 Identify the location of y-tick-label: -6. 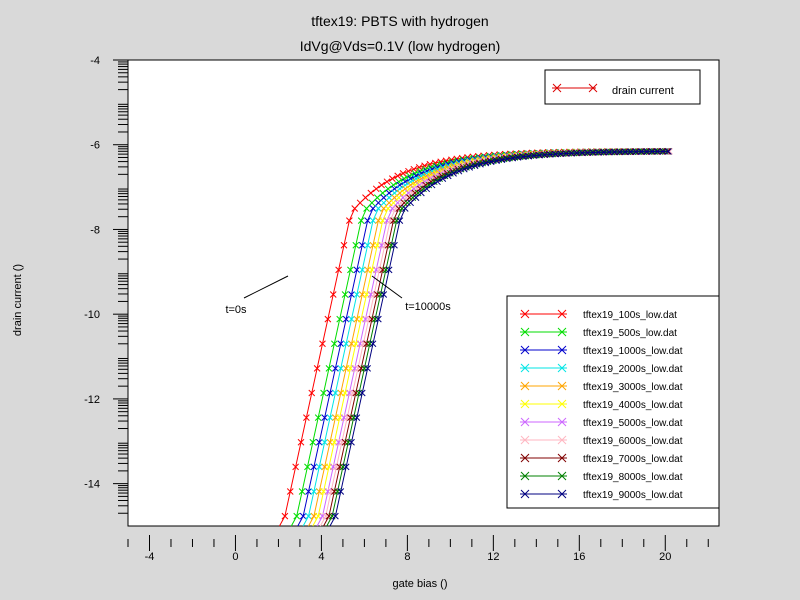
(95, 146).